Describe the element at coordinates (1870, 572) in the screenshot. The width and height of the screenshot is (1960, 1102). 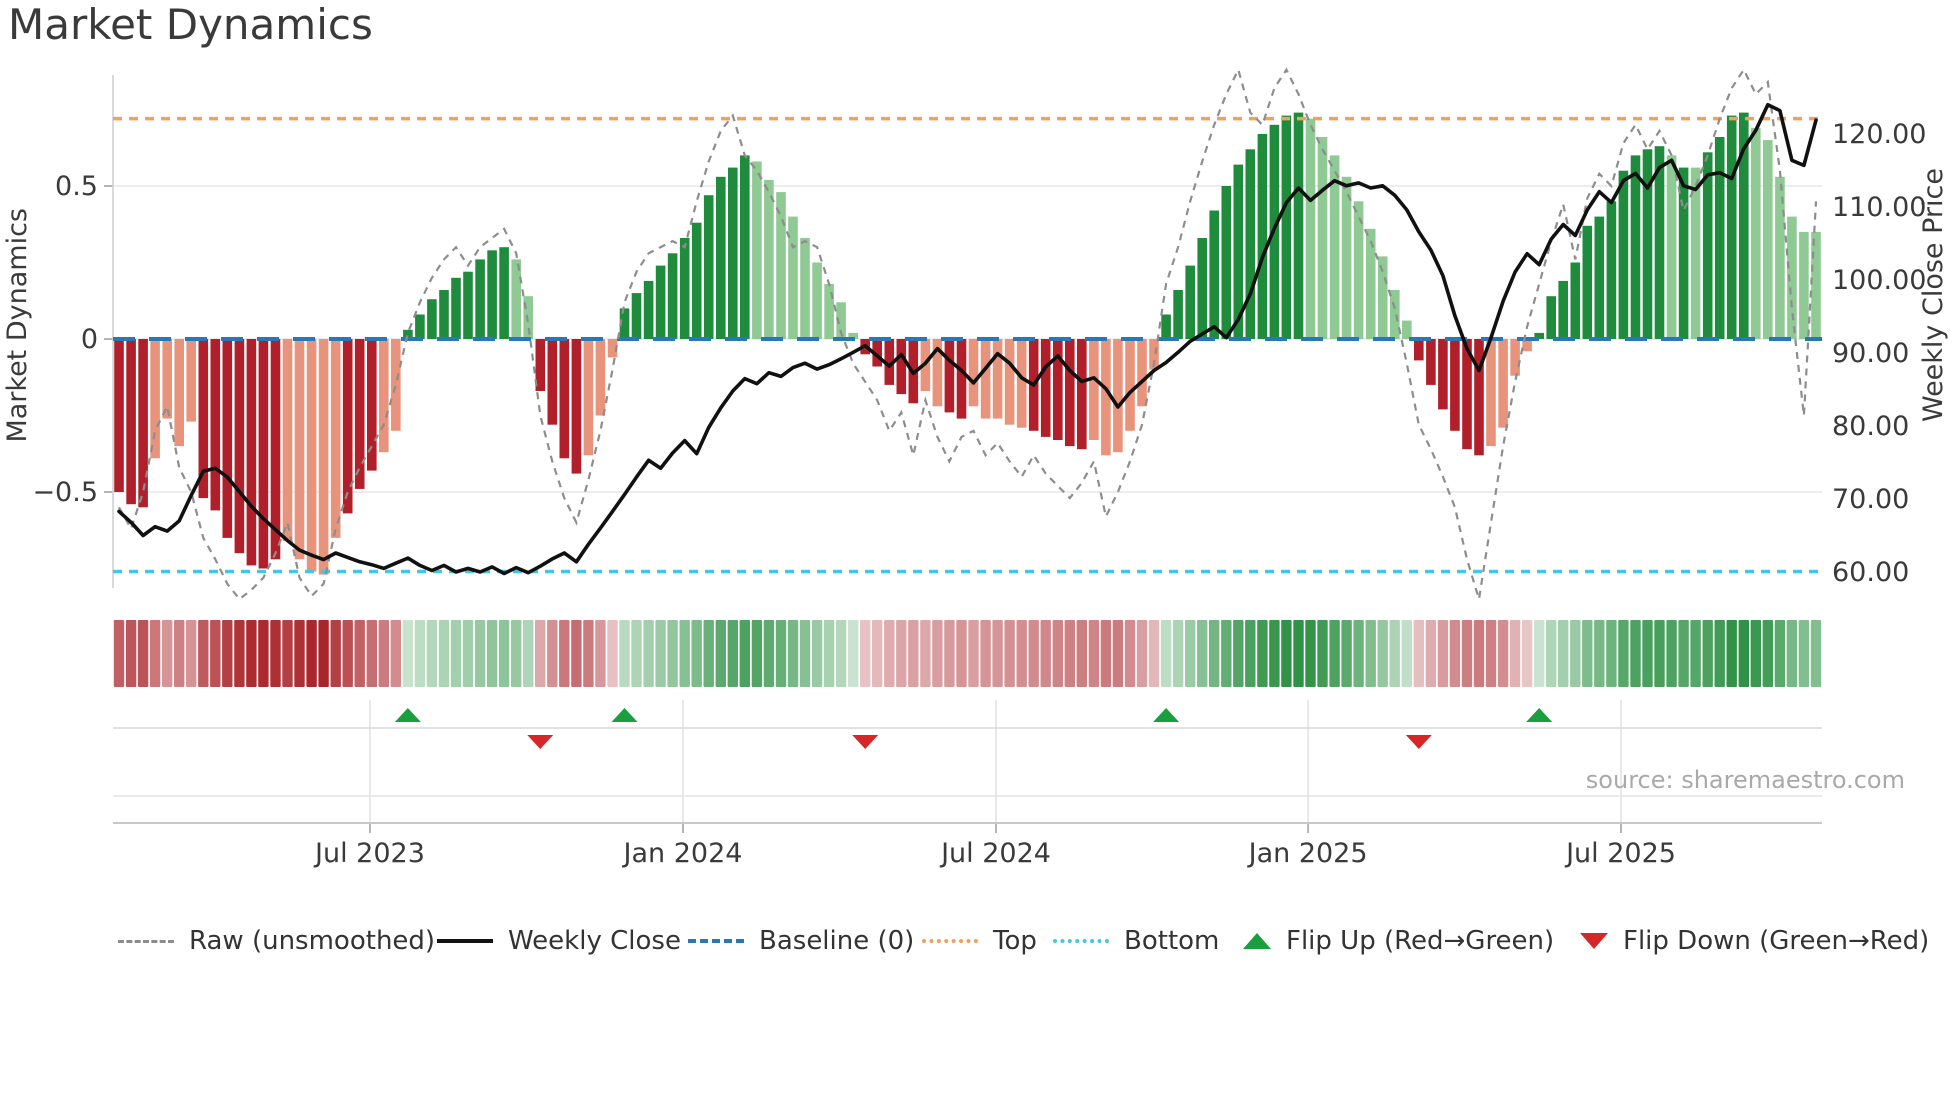
I see `right-tick-label: 60.00` at that location.